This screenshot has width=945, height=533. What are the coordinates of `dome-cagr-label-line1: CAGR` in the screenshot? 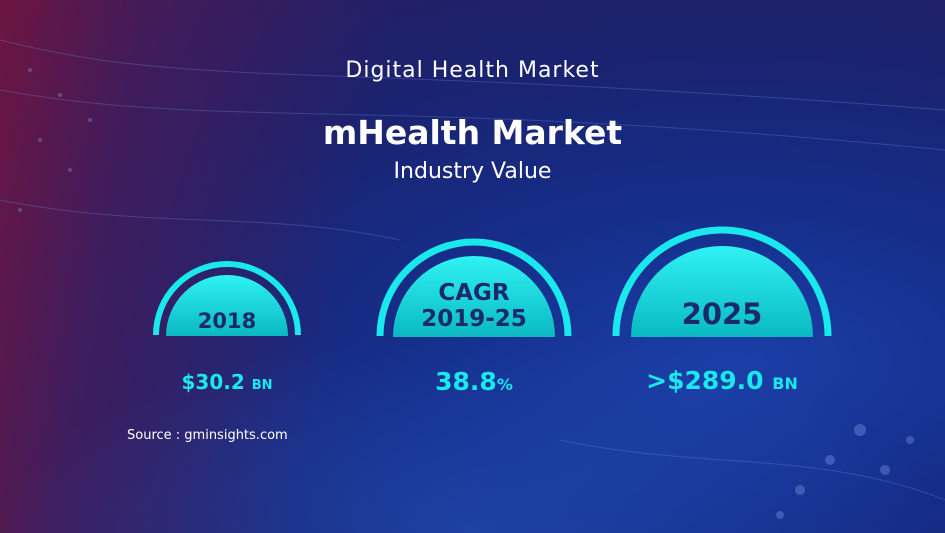 It's located at (474, 293).